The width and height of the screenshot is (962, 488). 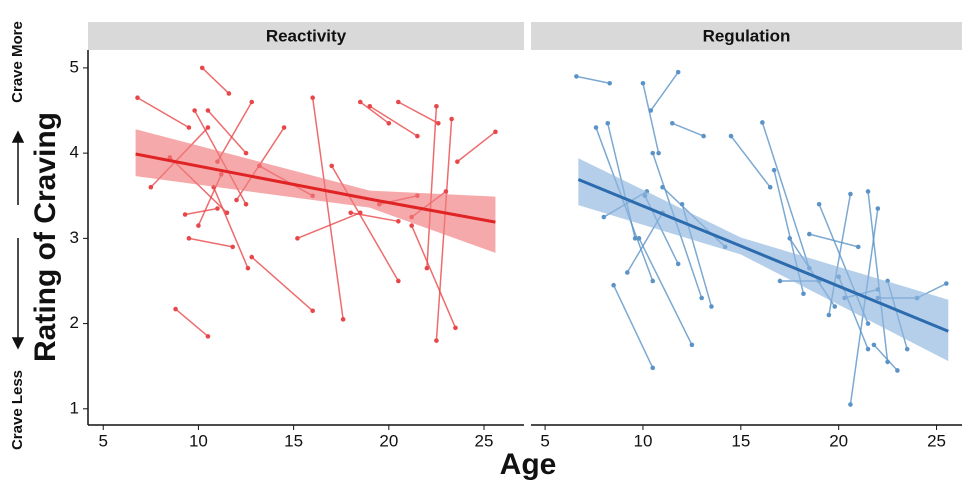 I want to click on arrows, so click(x=18, y=240).